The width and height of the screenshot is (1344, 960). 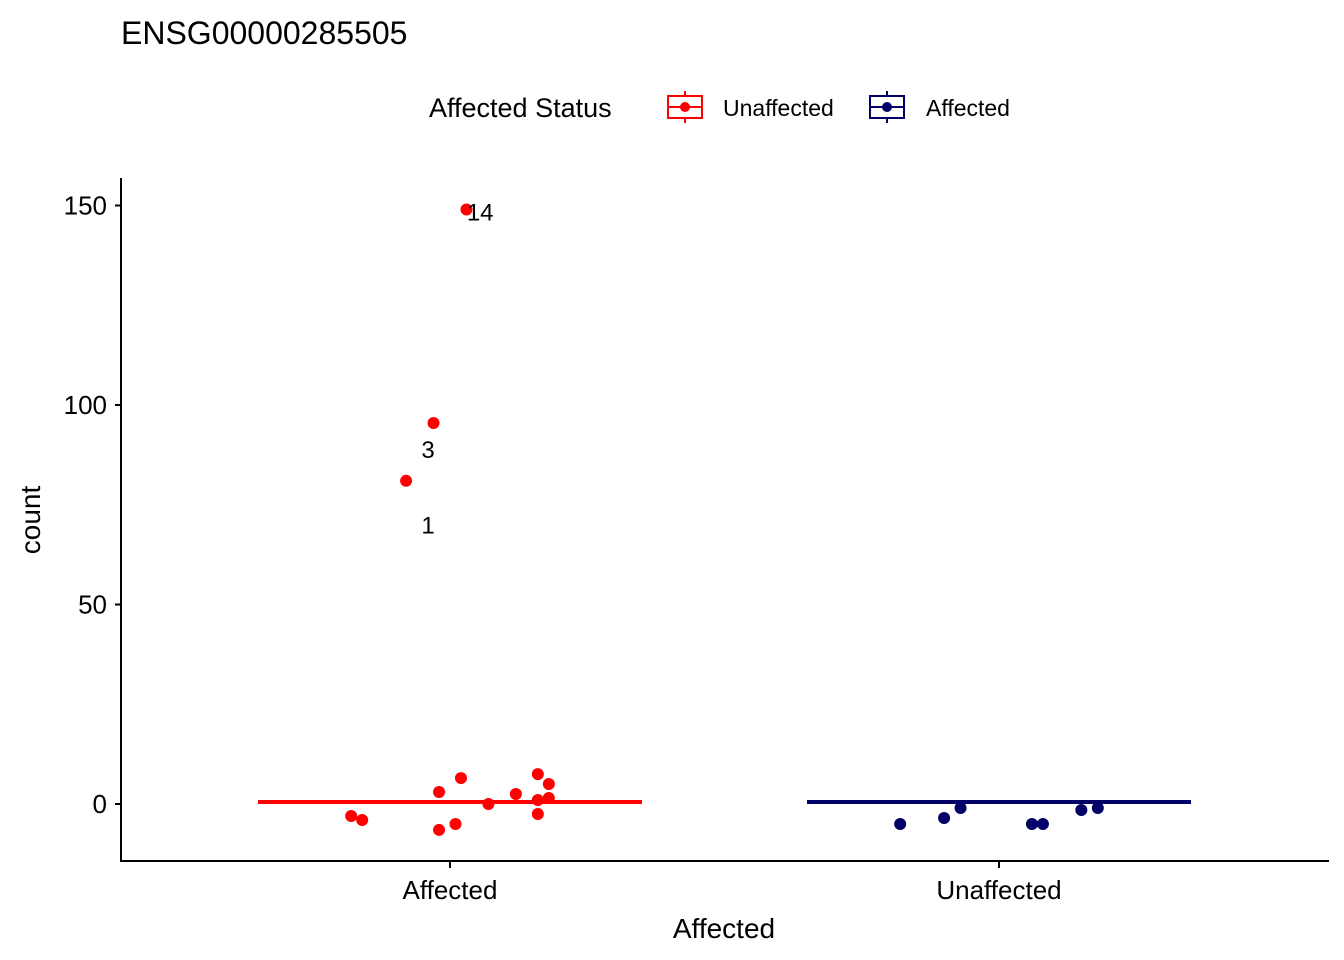 What do you see at coordinates (450, 890) in the screenshot?
I see `x-tick-label-affected: Affected` at bounding box center [450, 890].